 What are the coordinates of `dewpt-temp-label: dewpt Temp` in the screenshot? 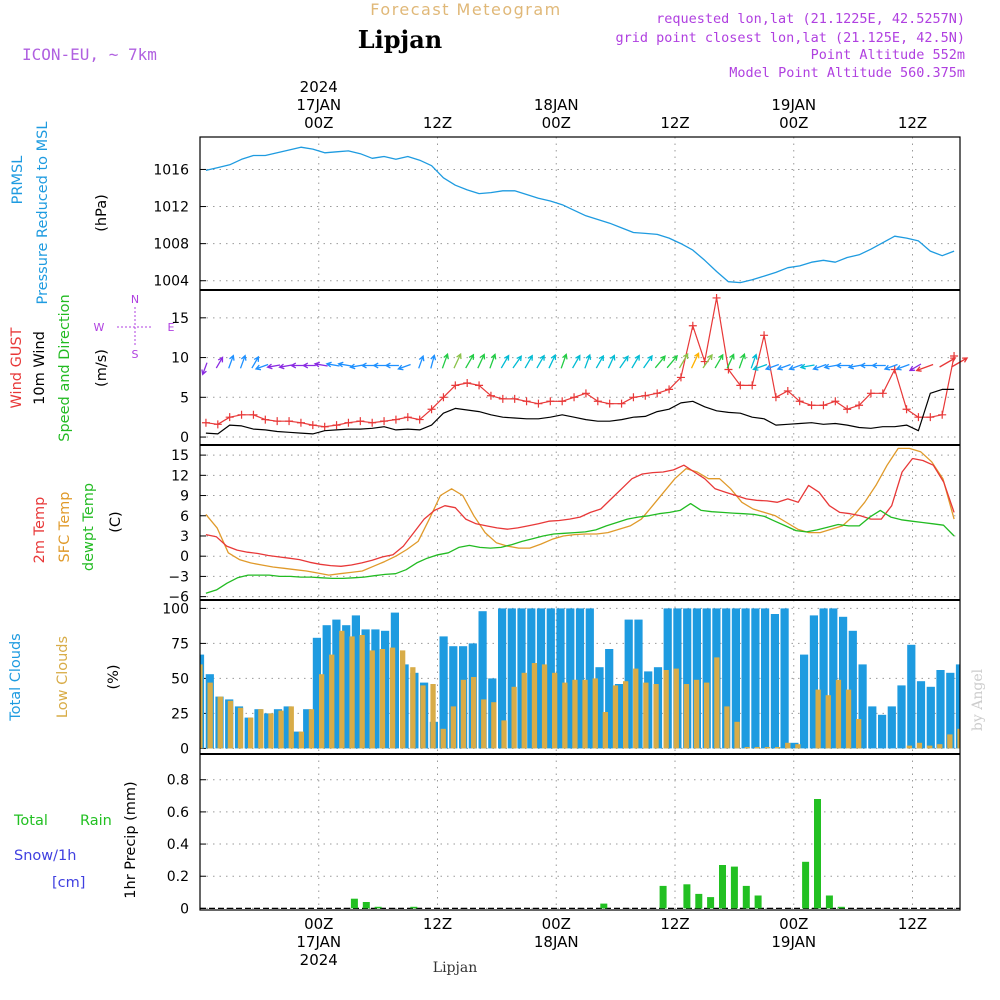 It's located at (89, 527).